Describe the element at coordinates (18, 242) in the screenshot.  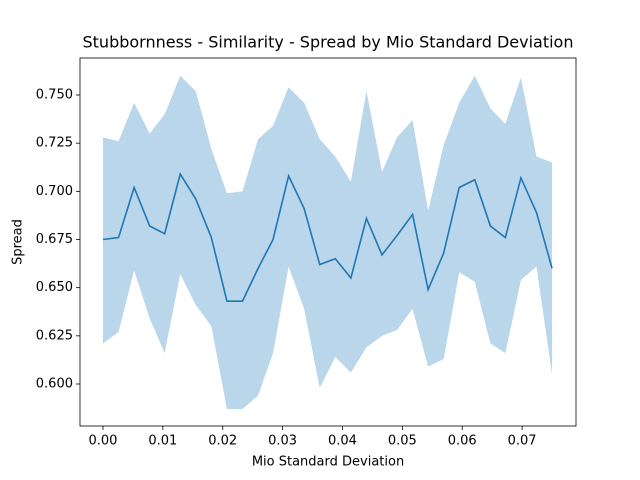
I see `y-axis-label: Spread` at that location.